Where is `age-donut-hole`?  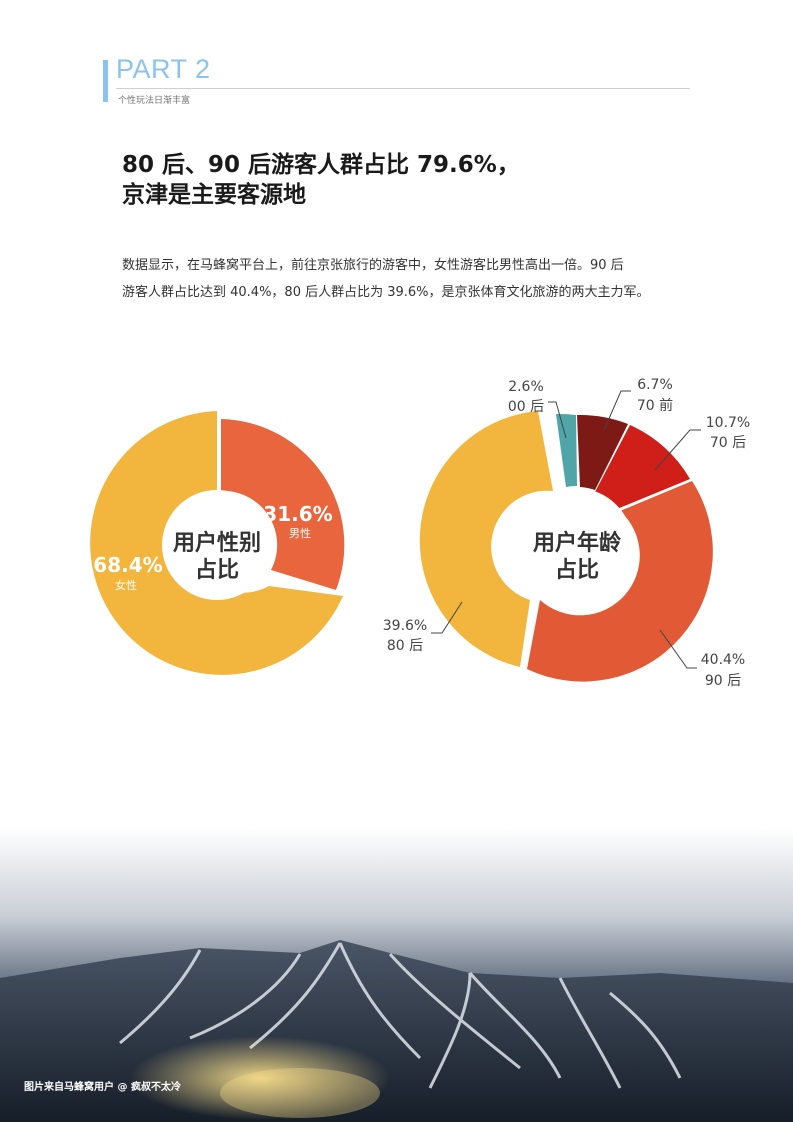 age-donut-hole is located at coordinates (576, 545).